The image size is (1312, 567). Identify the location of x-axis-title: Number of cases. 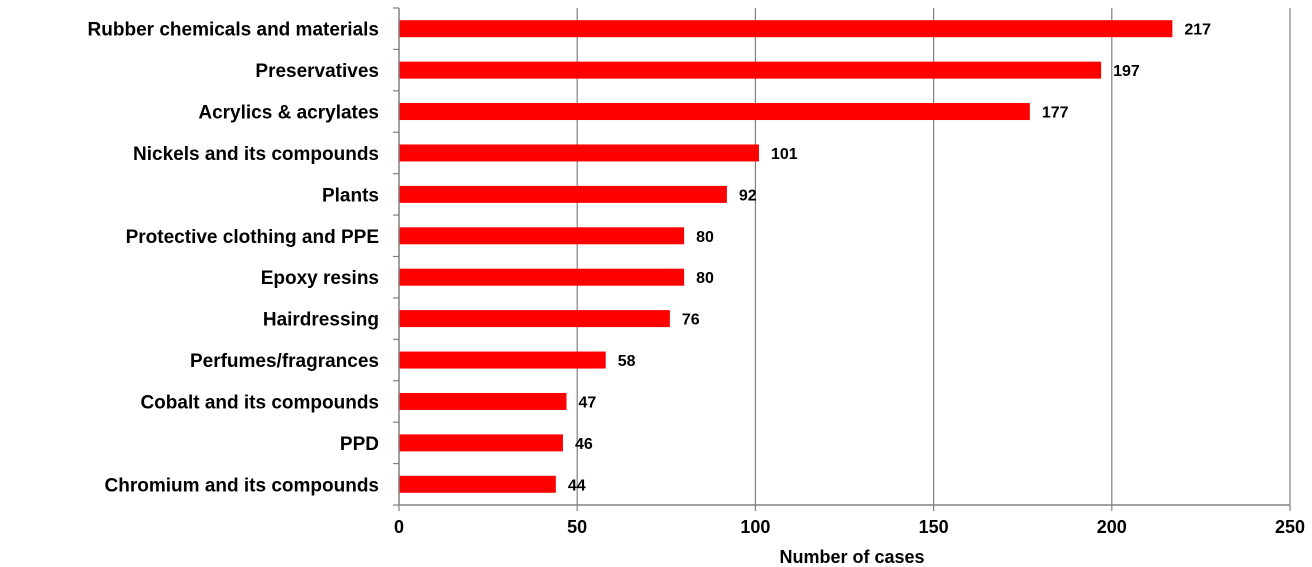
(851, 557).